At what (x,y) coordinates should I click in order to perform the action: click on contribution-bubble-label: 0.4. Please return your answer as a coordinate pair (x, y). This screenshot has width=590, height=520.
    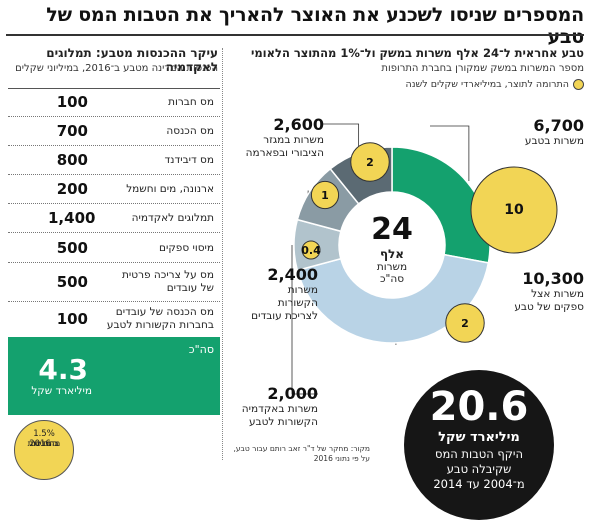
    Looking at the image, I should click on (311, 250).